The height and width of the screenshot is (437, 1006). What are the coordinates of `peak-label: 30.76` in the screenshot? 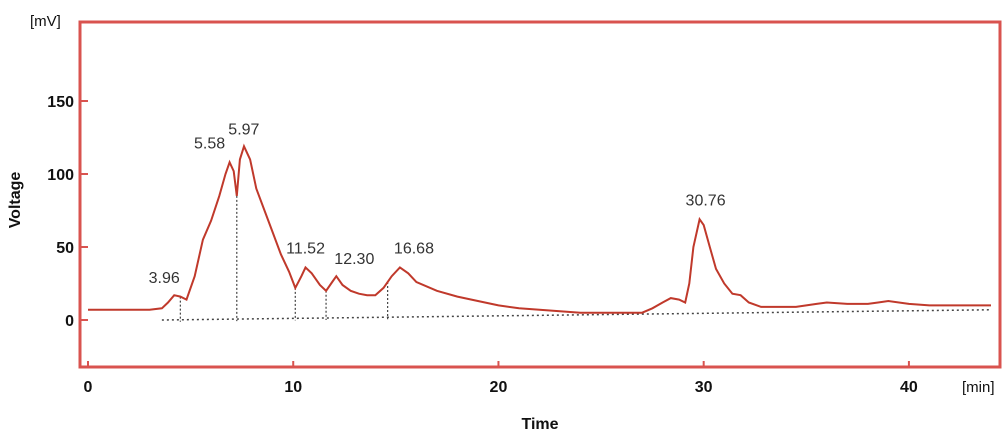 It's located at (706, 200).